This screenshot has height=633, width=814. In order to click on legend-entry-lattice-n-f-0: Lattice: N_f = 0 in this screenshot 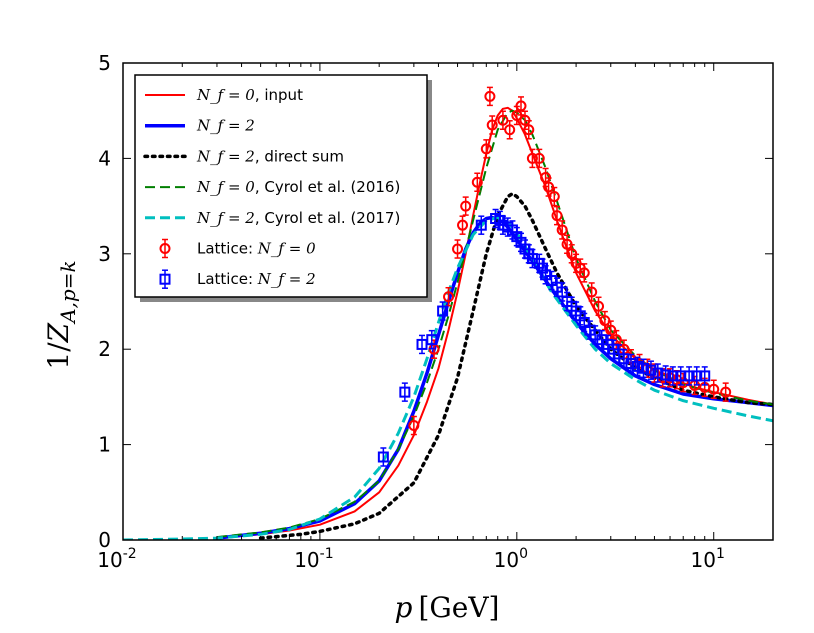, I will do `click(237, 248)`.